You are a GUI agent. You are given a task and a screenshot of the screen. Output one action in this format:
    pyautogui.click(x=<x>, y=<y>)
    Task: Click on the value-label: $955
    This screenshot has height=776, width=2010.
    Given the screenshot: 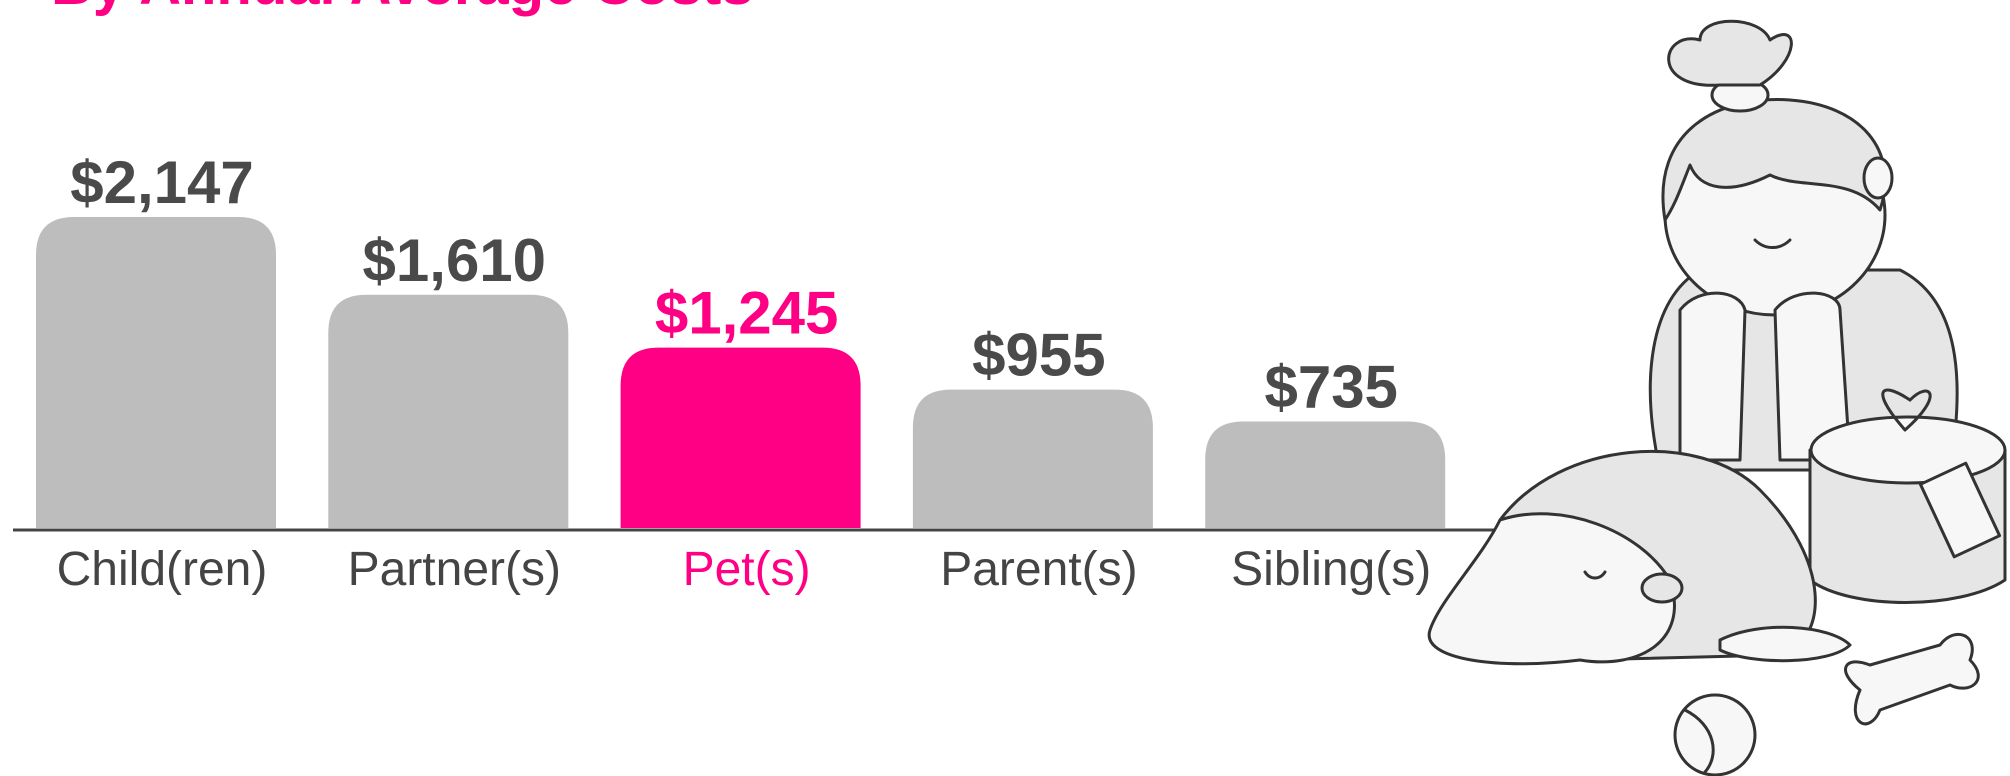 What is the action you would take?
    pyautogui.click(x=1038, y=355)
    